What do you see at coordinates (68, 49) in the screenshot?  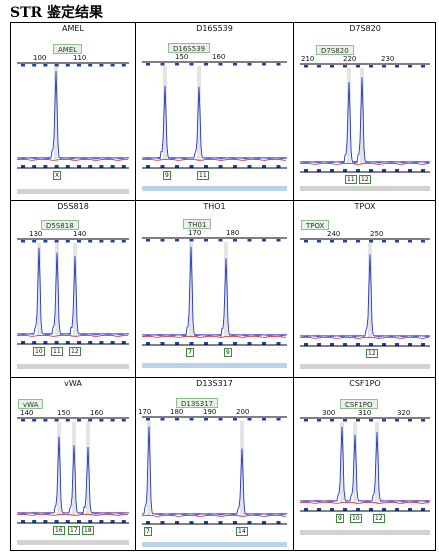 I see `locus-label-box: AMEL` at bounding box center [68, 49].